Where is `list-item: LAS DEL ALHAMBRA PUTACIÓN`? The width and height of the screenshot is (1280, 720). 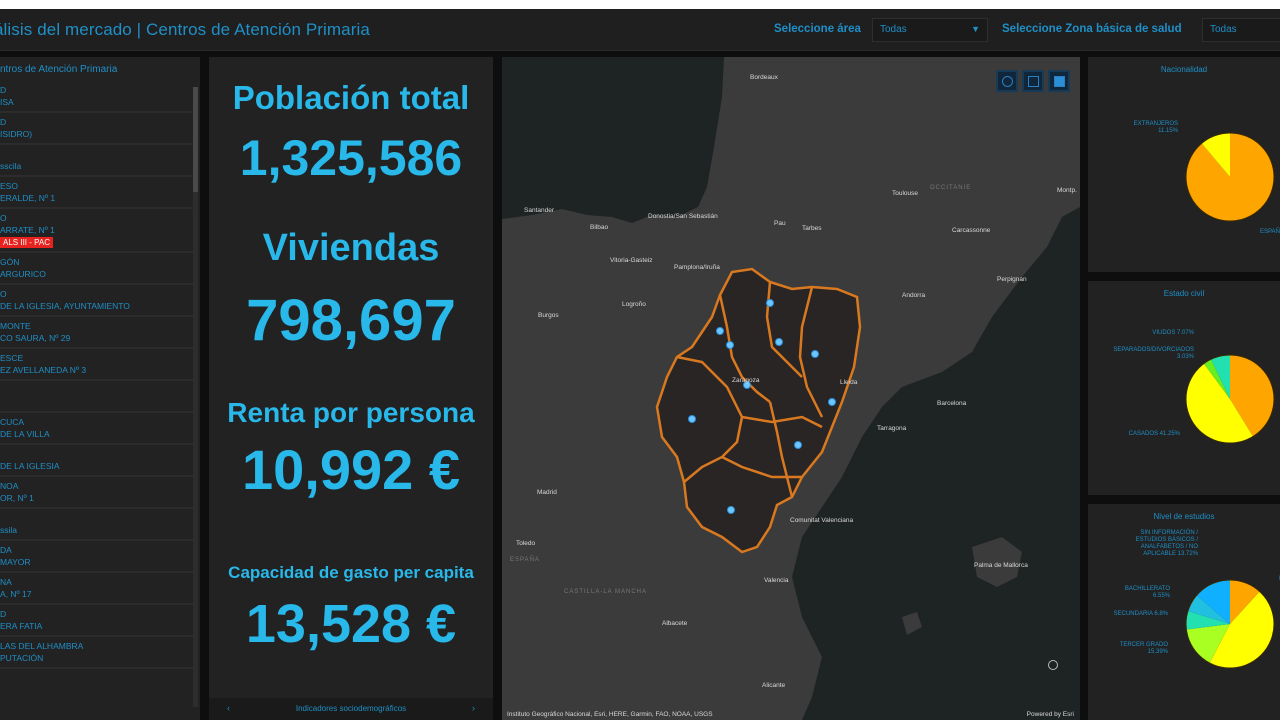 list-item: LAS DEL ALHAMBRA PUTACIÓN is located at coordinates (96, 653).